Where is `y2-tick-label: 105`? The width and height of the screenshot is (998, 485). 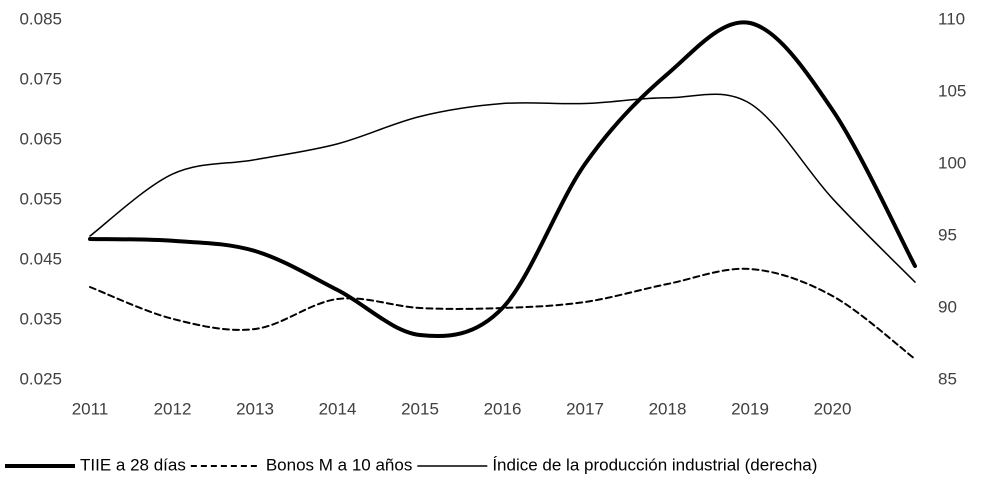 y2-tick-label: 105 is located at coordinates (952, 90).